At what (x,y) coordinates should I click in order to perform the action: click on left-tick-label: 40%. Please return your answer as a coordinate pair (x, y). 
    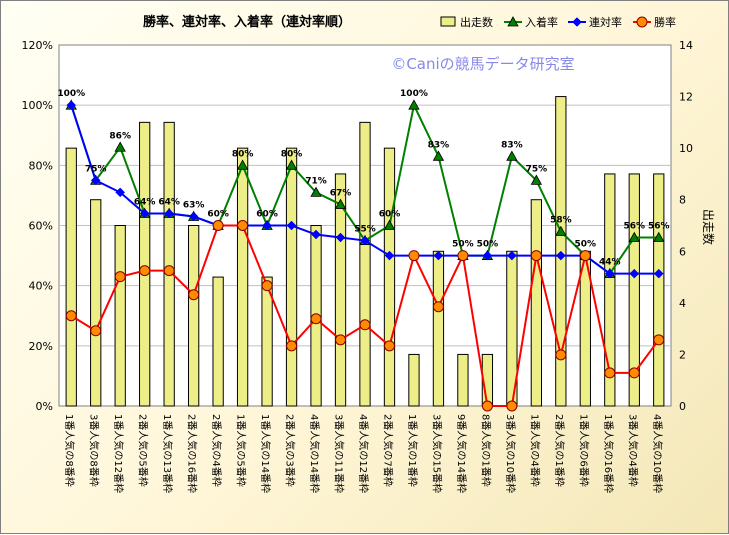
    Looking at the image, I should click on (41, 286).